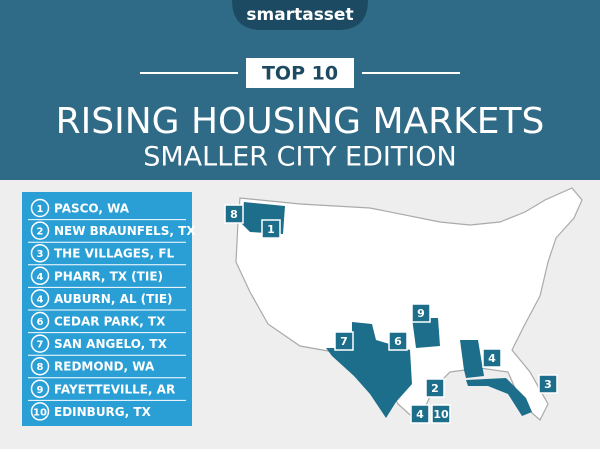 The image size is (600, 453). I want to click on city: EDINBURG, TX, so click(103, 412).